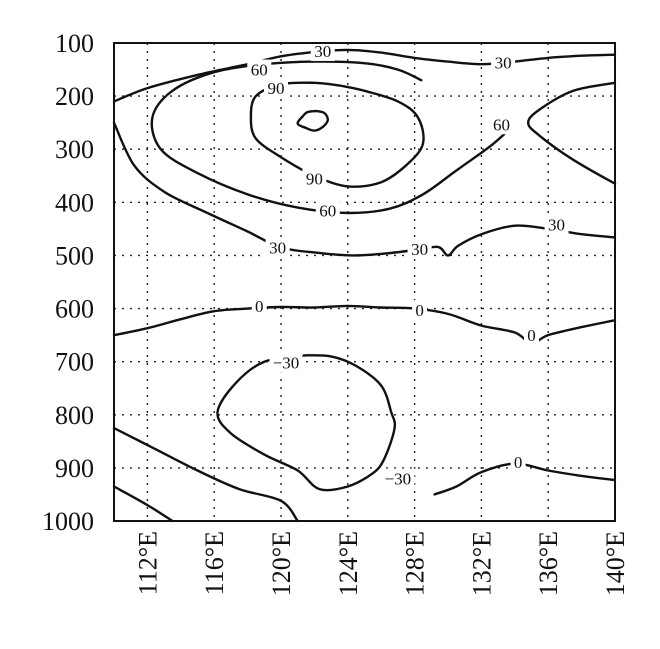  I want to click on y-tick-label: 900, so click(74, 468).